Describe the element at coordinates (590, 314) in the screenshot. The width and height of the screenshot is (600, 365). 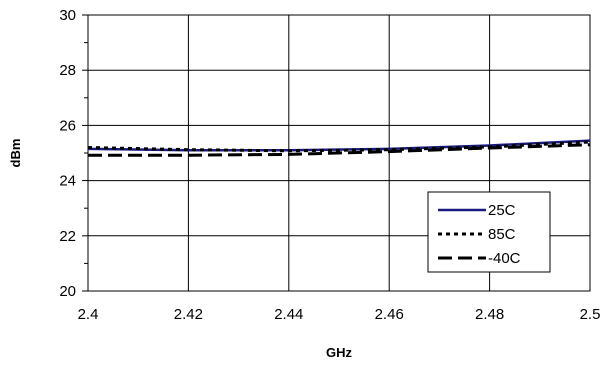
I see `x-tick-label: 2.5` at that location.